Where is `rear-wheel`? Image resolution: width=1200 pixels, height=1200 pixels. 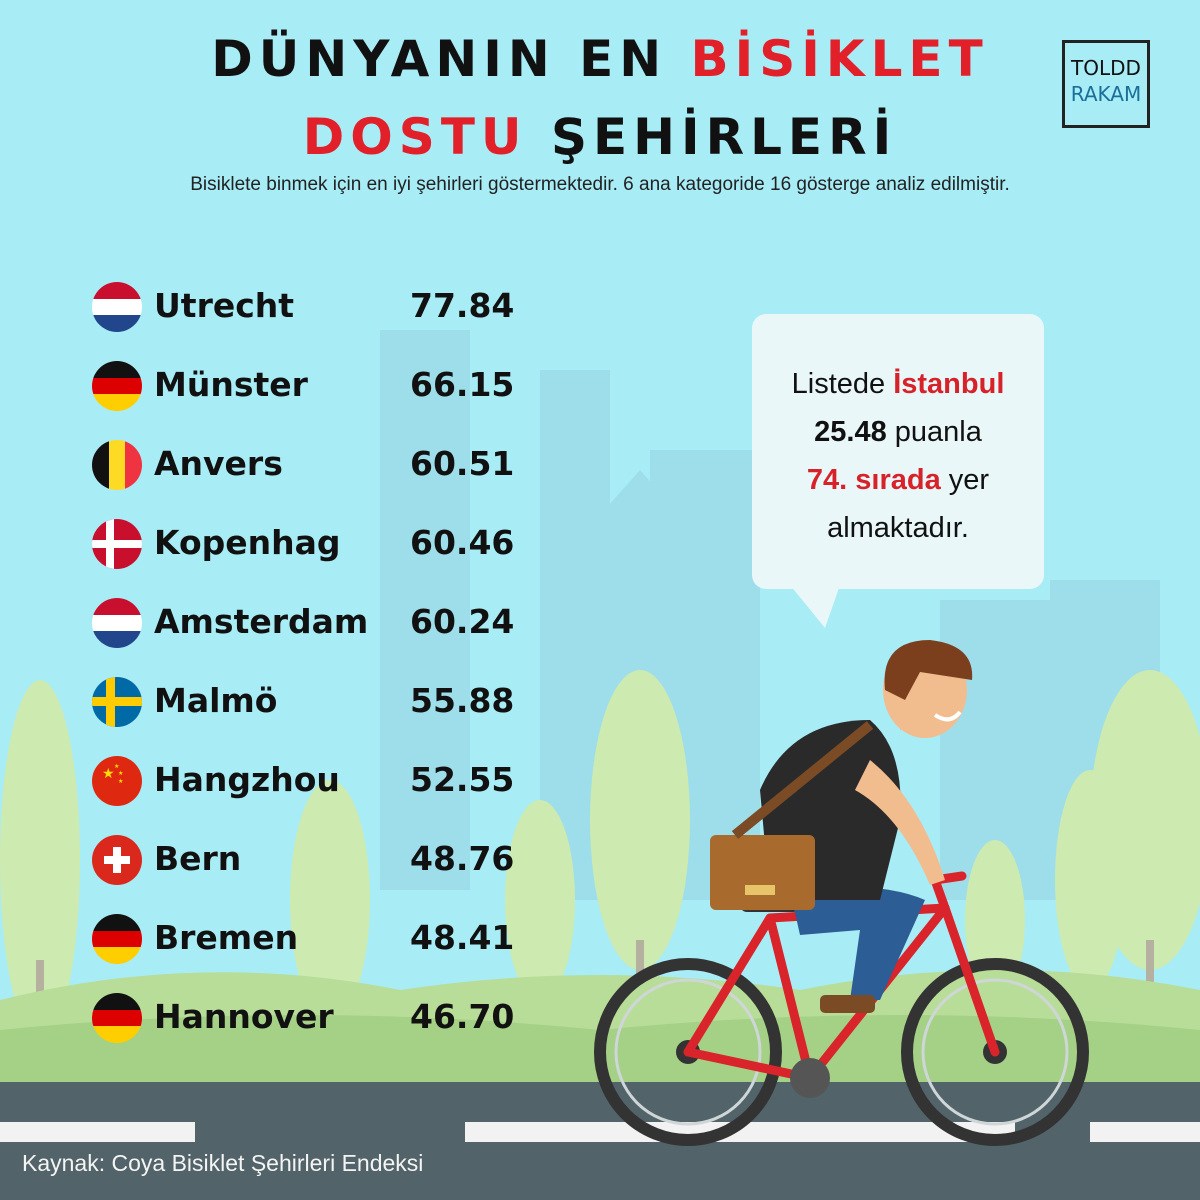 rear-wheel is located at coordinates (688, 1052).